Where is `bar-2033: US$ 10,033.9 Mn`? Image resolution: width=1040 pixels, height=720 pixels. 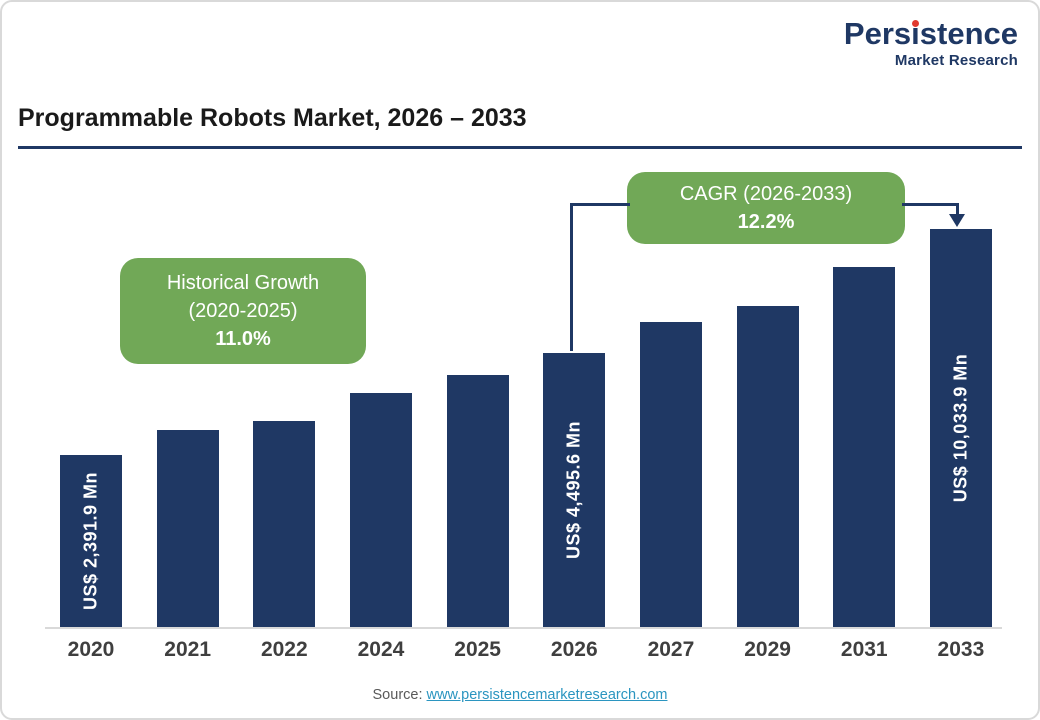 bar-2033: US$ 10,033.9 Mn is located at coordinates (960, 428).